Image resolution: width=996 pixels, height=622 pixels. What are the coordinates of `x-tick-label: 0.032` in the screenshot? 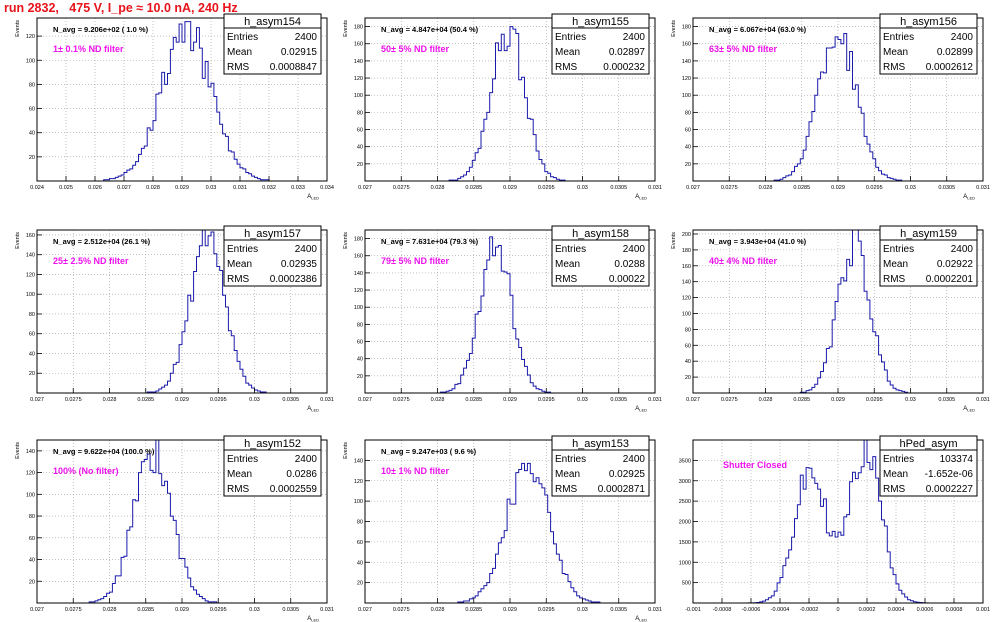 It's located at (269, 188).